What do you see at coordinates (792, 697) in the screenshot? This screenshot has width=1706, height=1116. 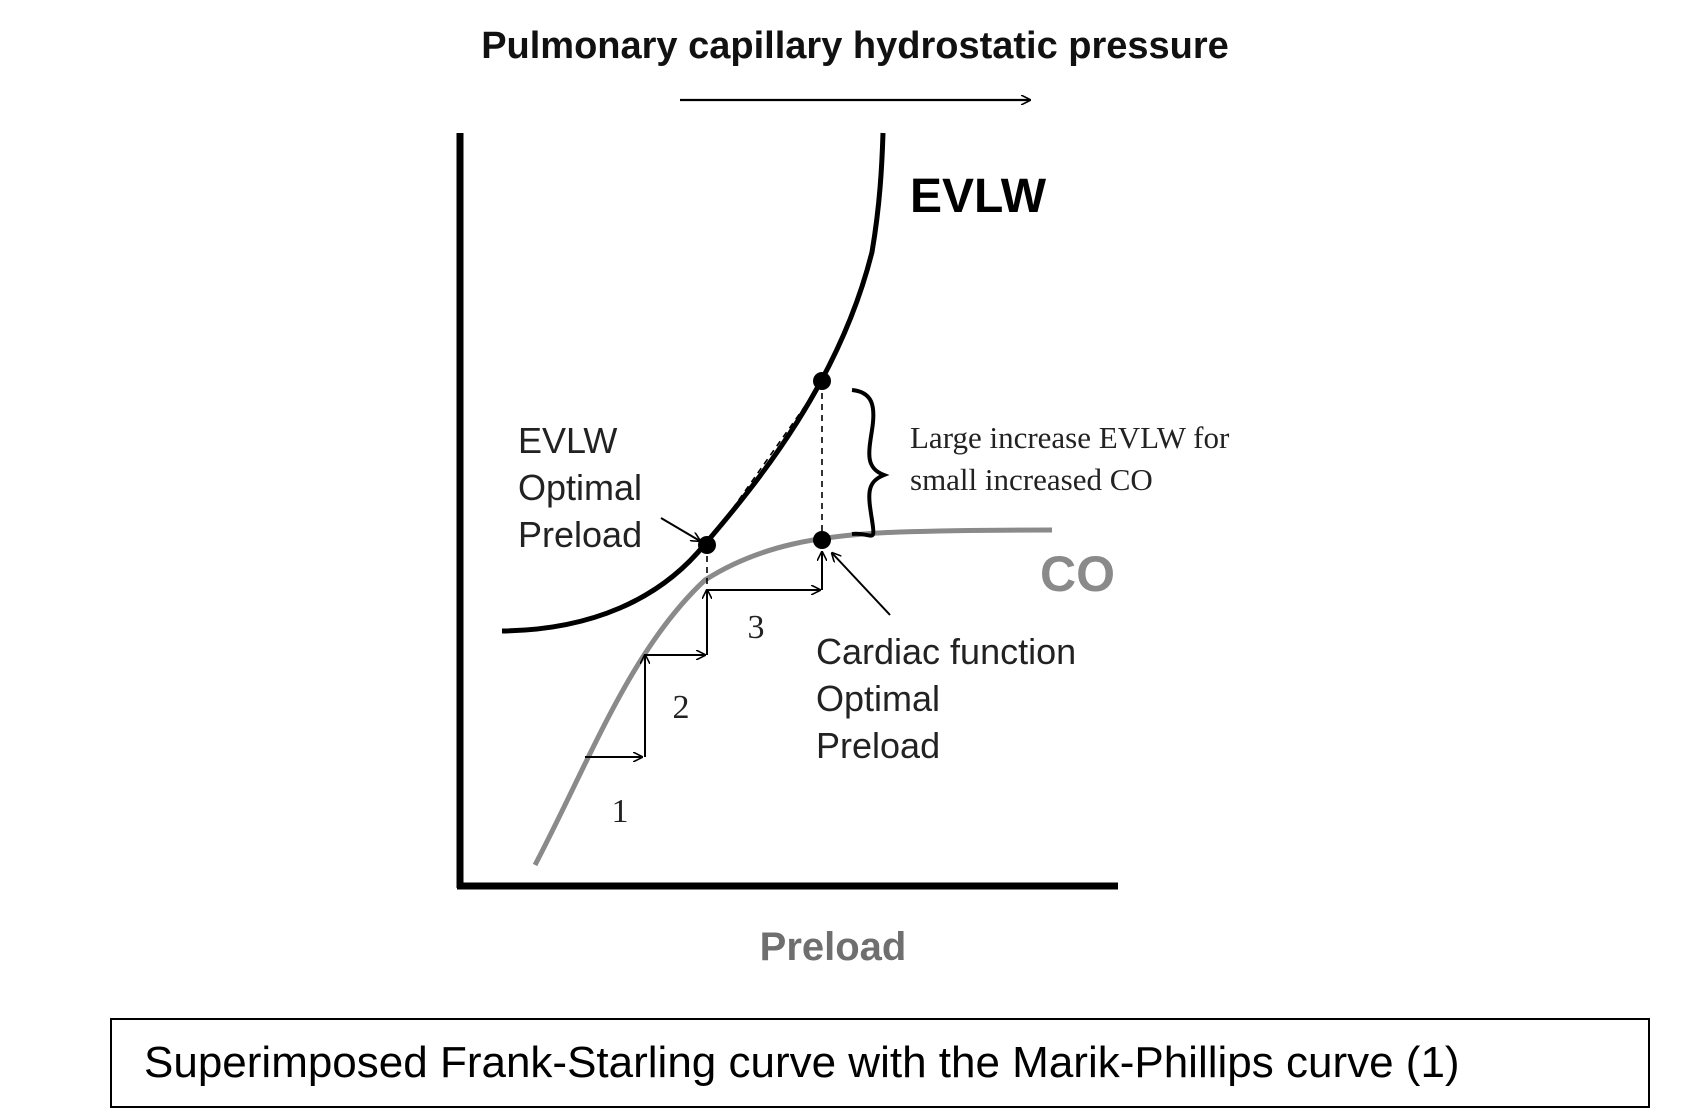 I see `co-curve` at bounding box center [792, 697].